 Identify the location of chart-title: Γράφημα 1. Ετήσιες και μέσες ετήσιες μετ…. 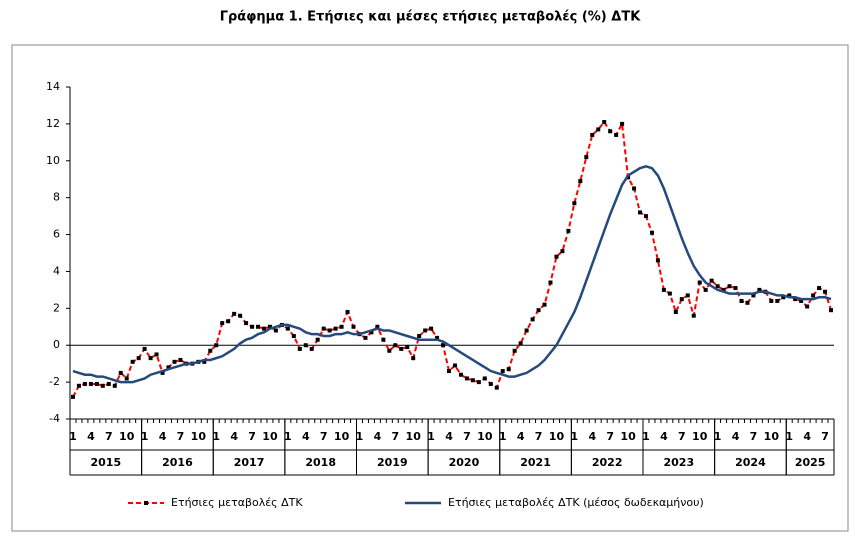
(430, 17).